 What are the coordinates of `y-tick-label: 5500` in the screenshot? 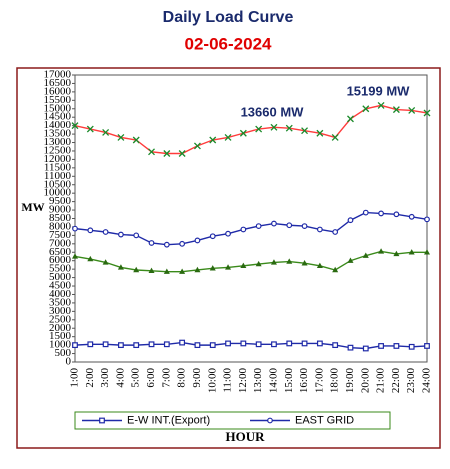 It's located at (60, 269).